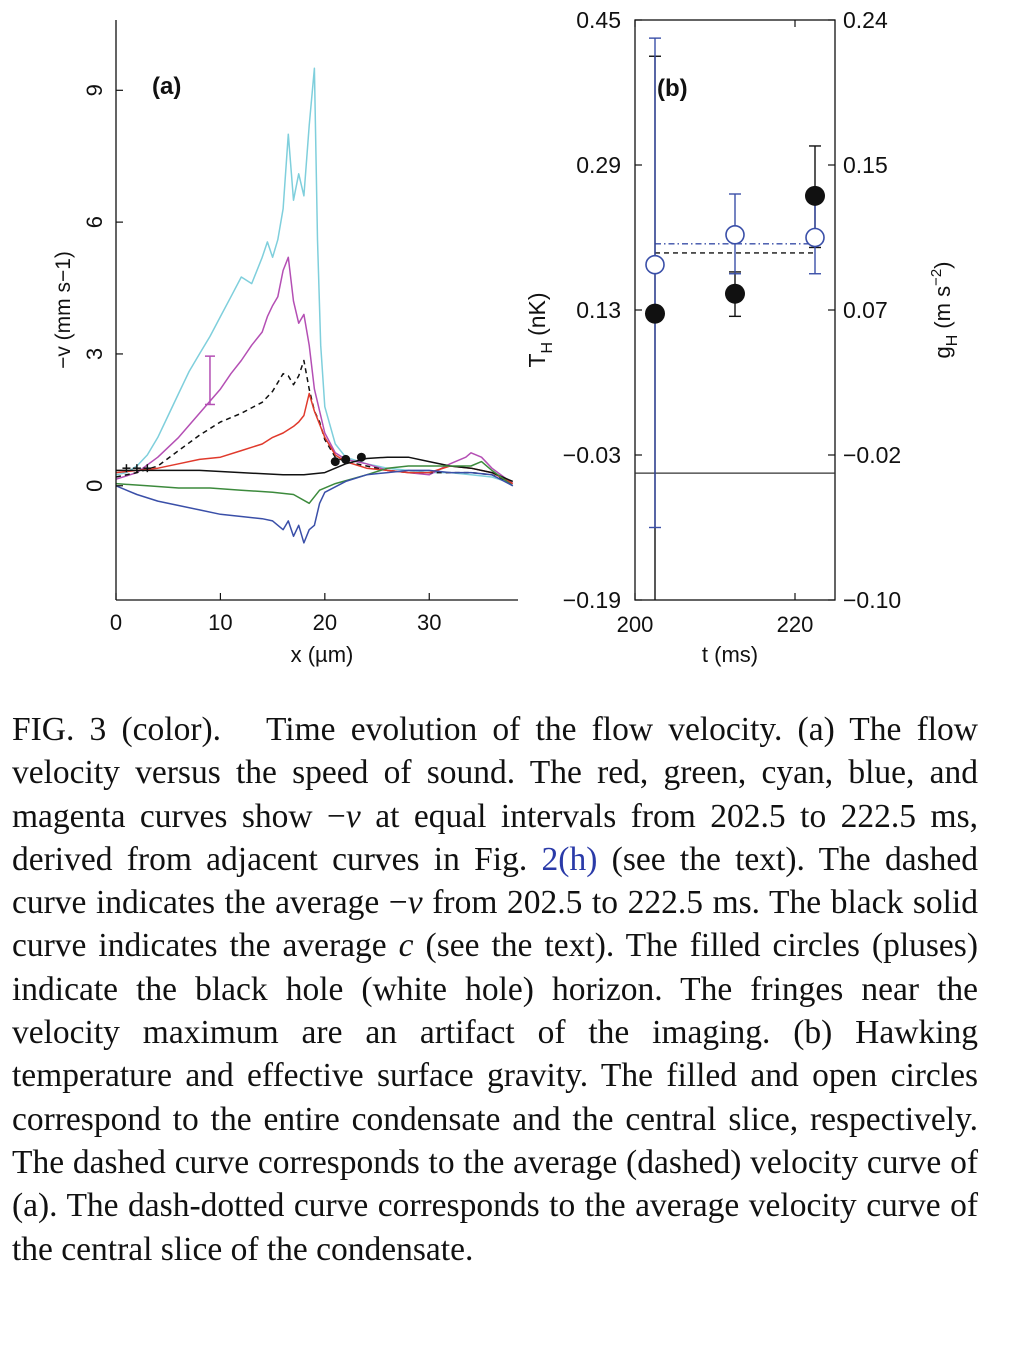 This screenshot has height=1350, width=1012. What do you see at coordinates (540, 329) in the screenshot?
I see `panel-b-left-y-label: TH(nK)` at bounding box center [540, 329].